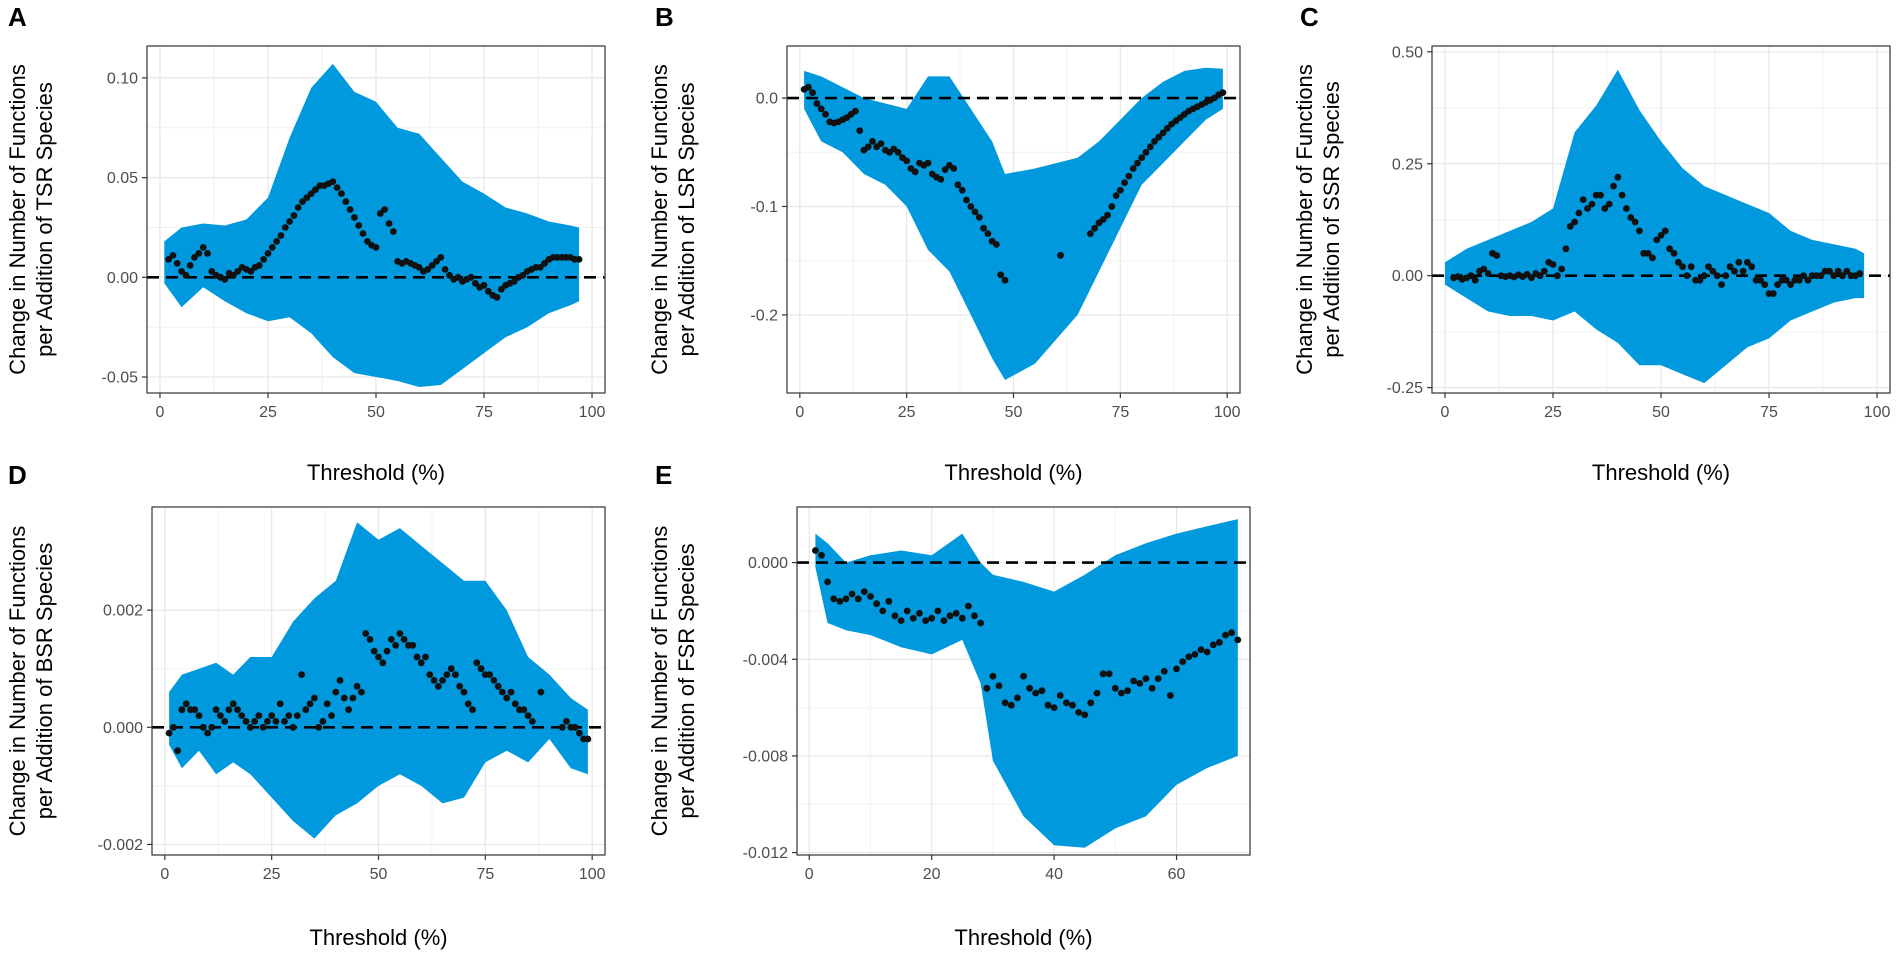 This screenshot has height=953, width=1902. What do you see at coordinates (1309, 17) in the screenshot?
I see `panel-letter: C` at bounding box center [1309, 17].